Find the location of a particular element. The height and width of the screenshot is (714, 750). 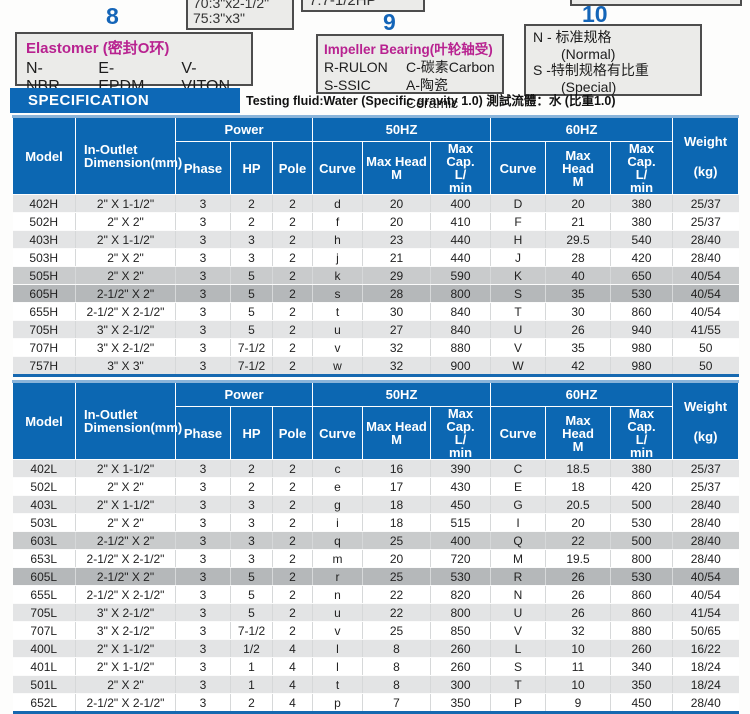

table-row: 705L 3" X 2-1/2" 3 5 2 u 22 800 U 26 860 41/54 is located at coordinates (375, 612).